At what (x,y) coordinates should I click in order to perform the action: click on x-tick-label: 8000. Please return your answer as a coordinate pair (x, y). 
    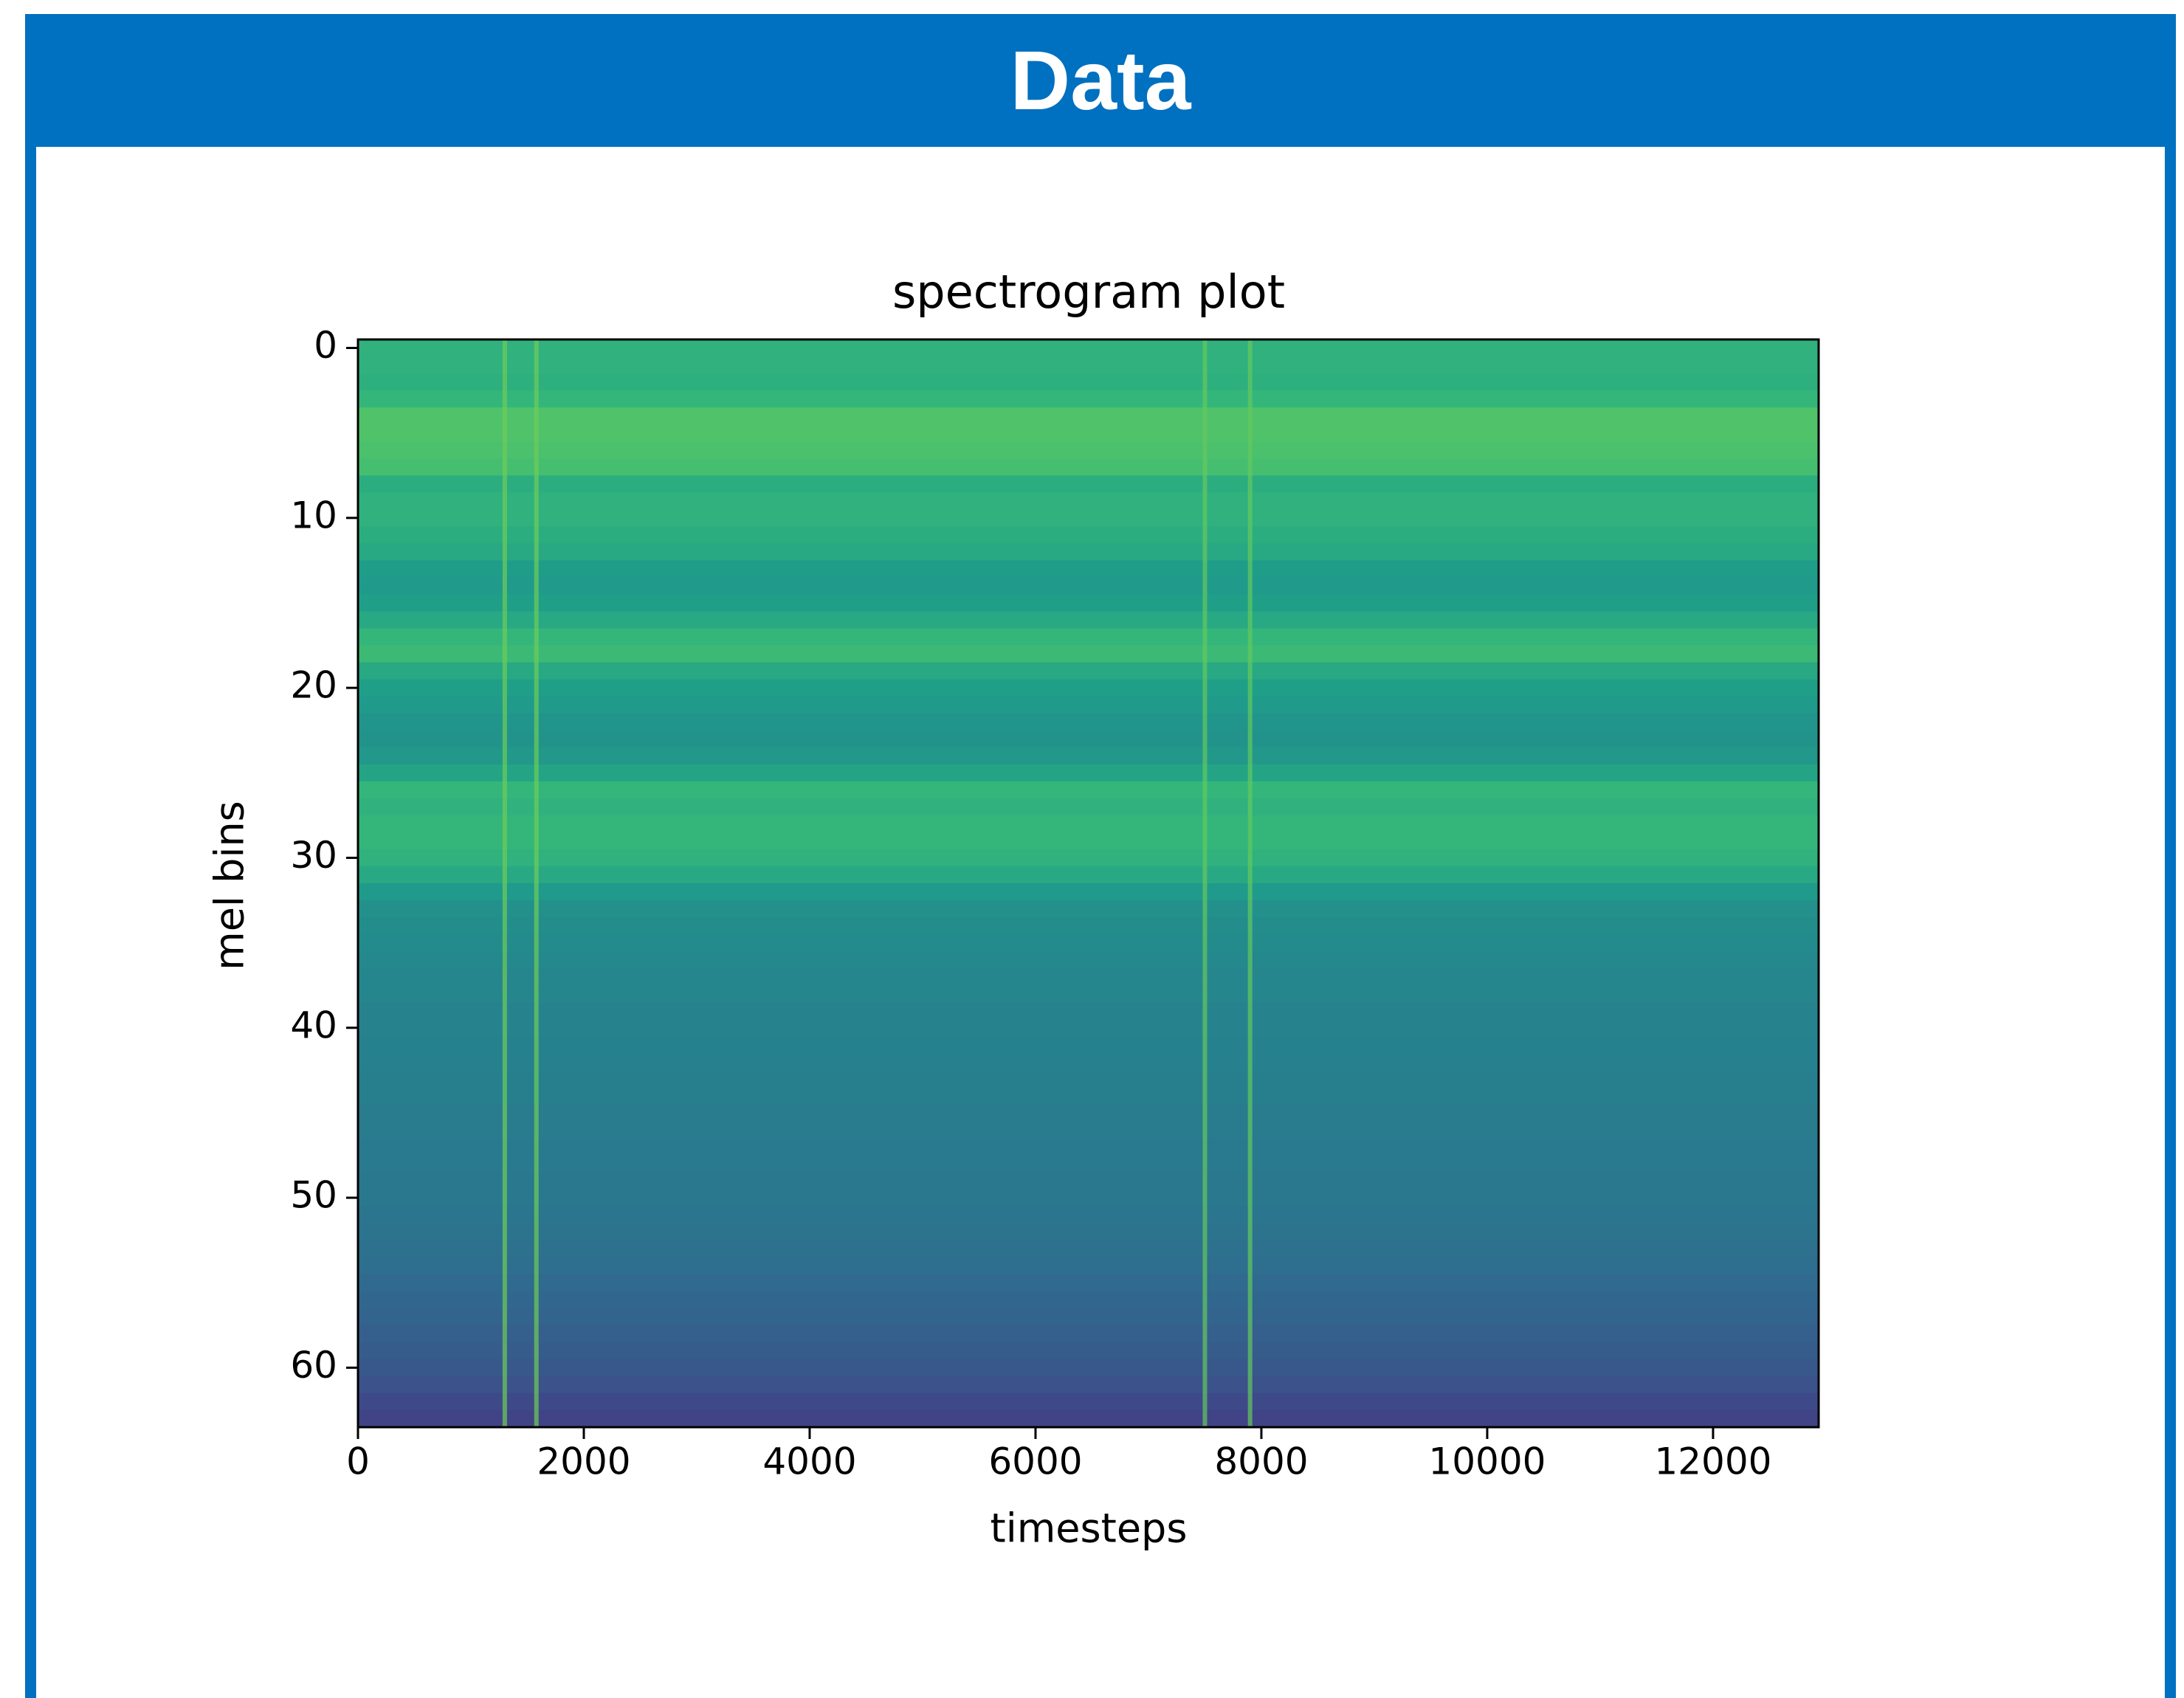
    Looking at the image, I should click on (1261, 1461).